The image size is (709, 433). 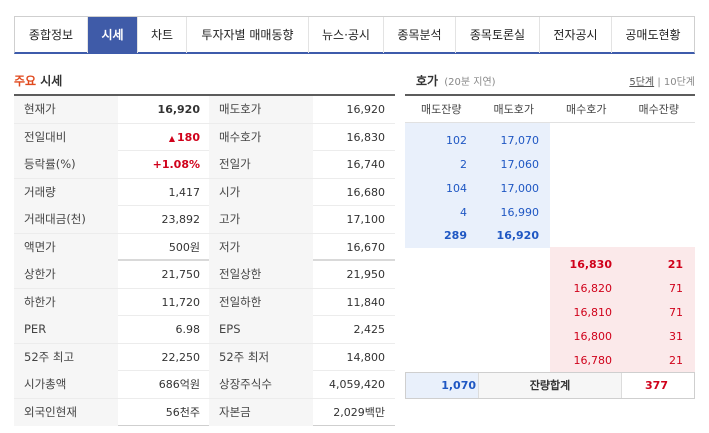 I want to click on value-listed-shares: 4,059,420, so click(x=357, y=384).